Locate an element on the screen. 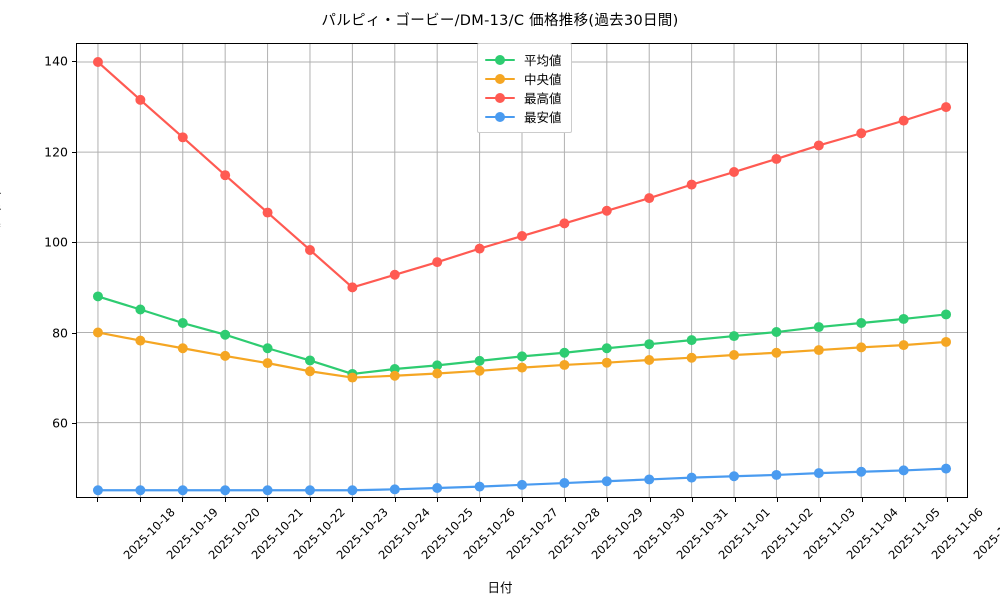  legend-item-0: 平均値 is located at coordinates (523, 59).